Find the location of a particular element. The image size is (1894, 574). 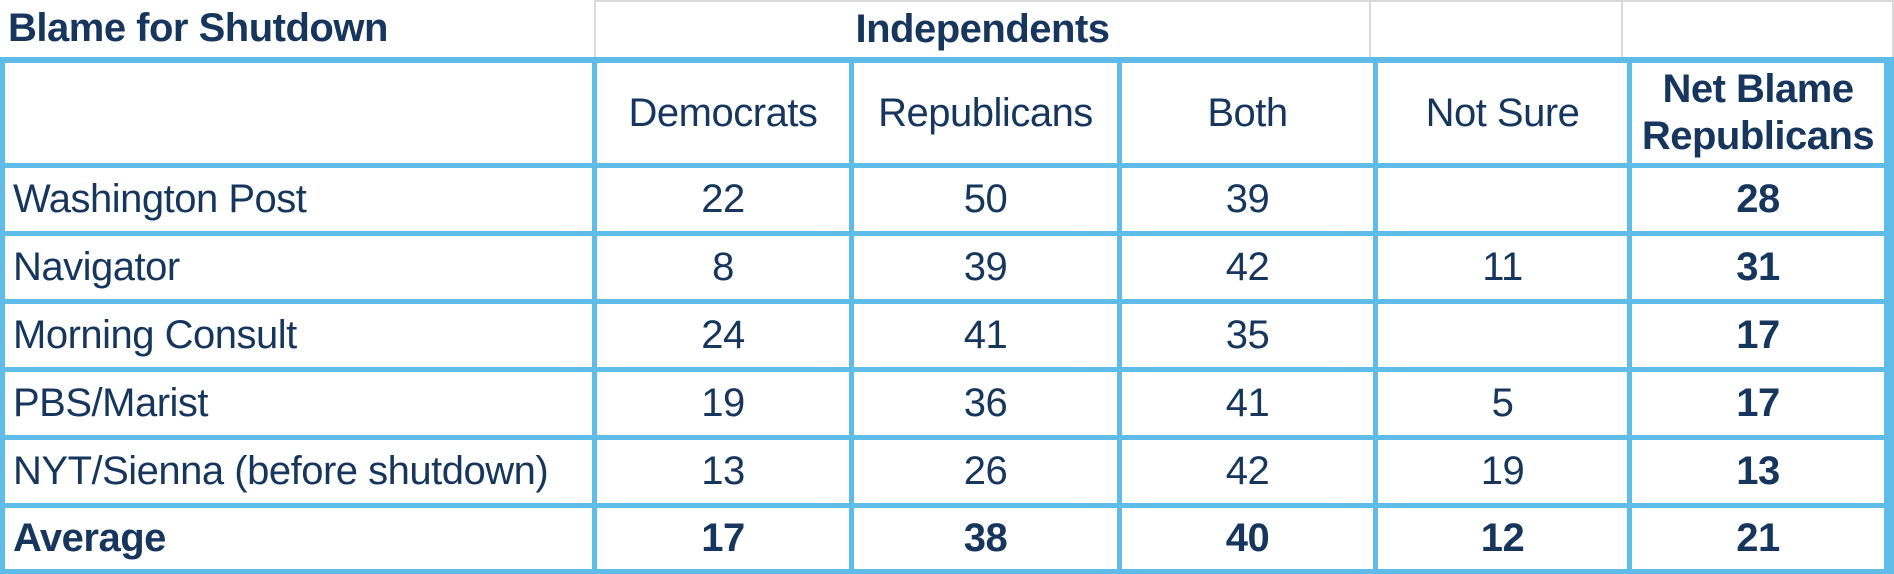

cell-democrats: 8 is located at coordinates (723, 267).